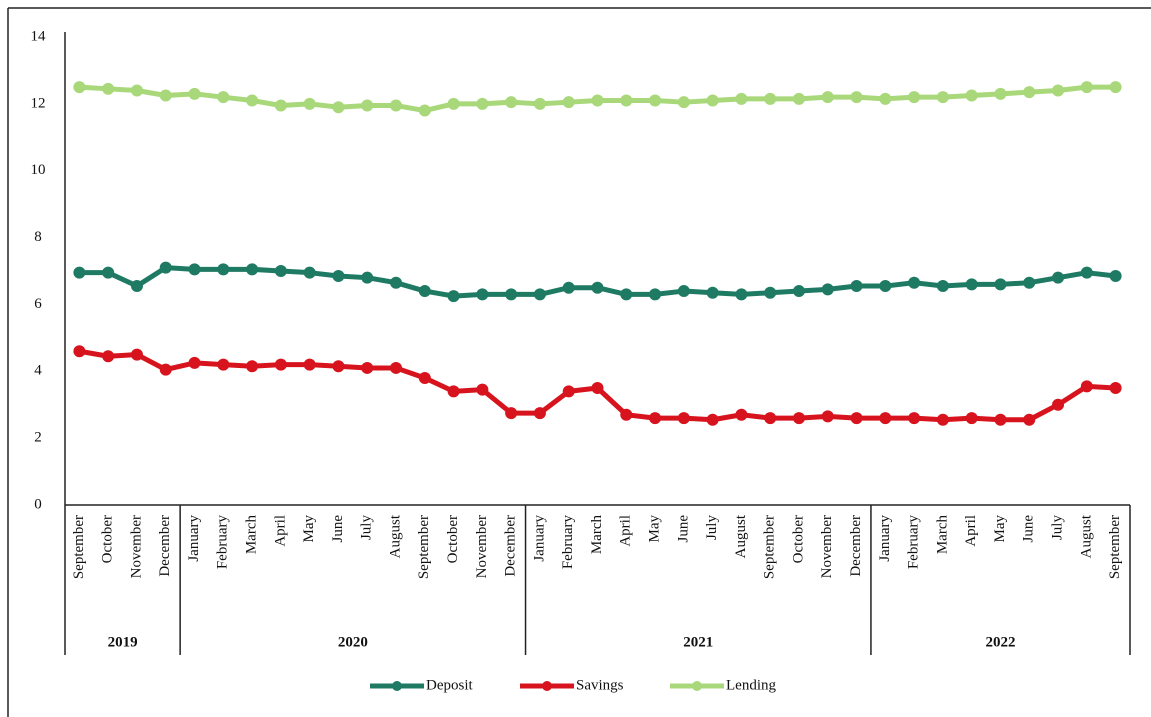  I want to click on y-tick-label: 8, so click(38, 237).